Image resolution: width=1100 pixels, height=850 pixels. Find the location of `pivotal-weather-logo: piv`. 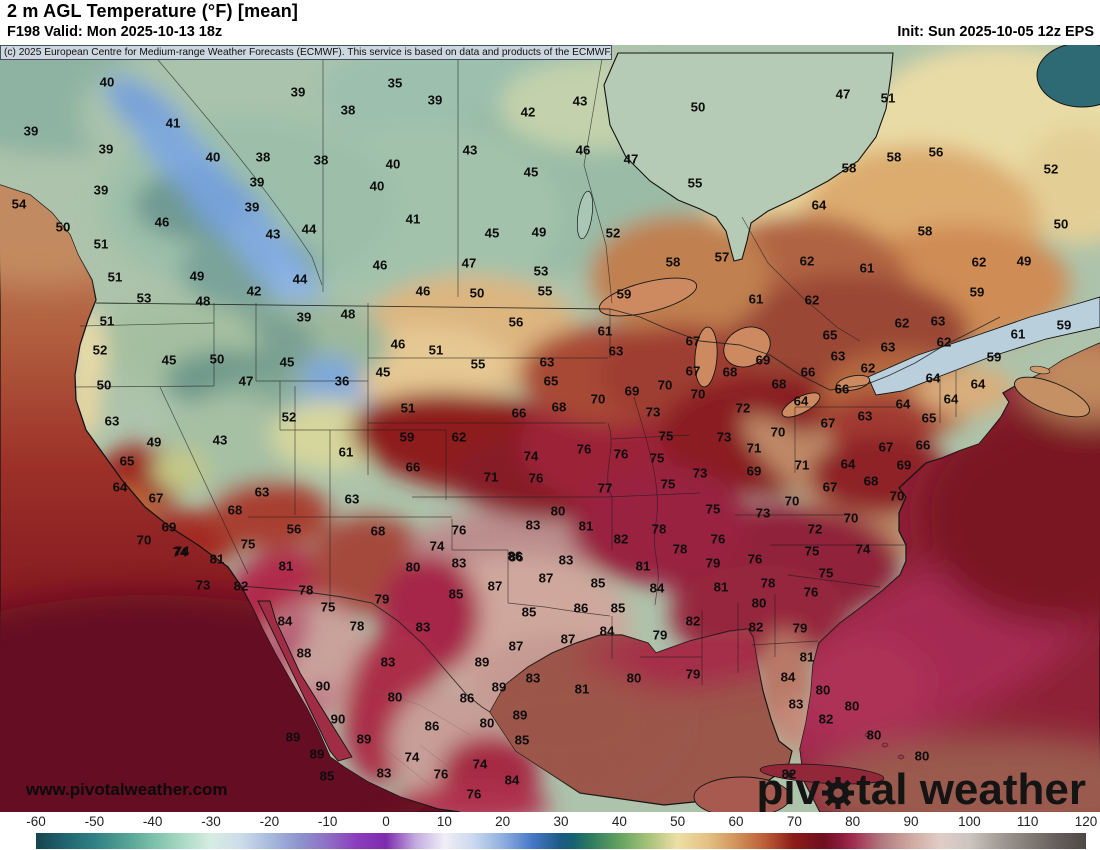

pivotal-weather-logo: piv is located at coordinates (921, 790).